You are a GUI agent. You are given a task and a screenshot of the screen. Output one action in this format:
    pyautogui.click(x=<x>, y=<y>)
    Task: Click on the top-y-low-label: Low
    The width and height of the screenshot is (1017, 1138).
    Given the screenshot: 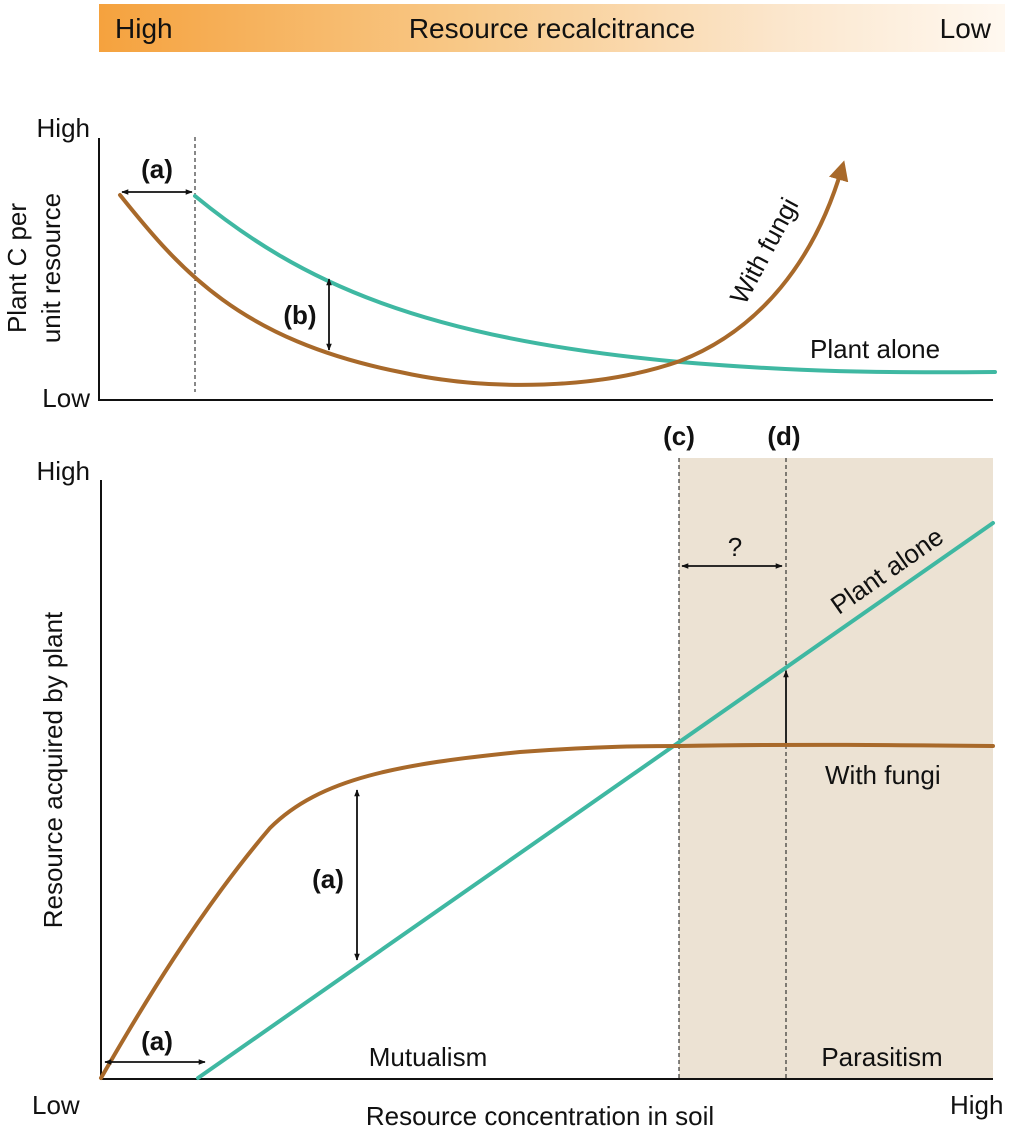 What is the action you would take?
    pyautogui.click(x=66, y=398)
    